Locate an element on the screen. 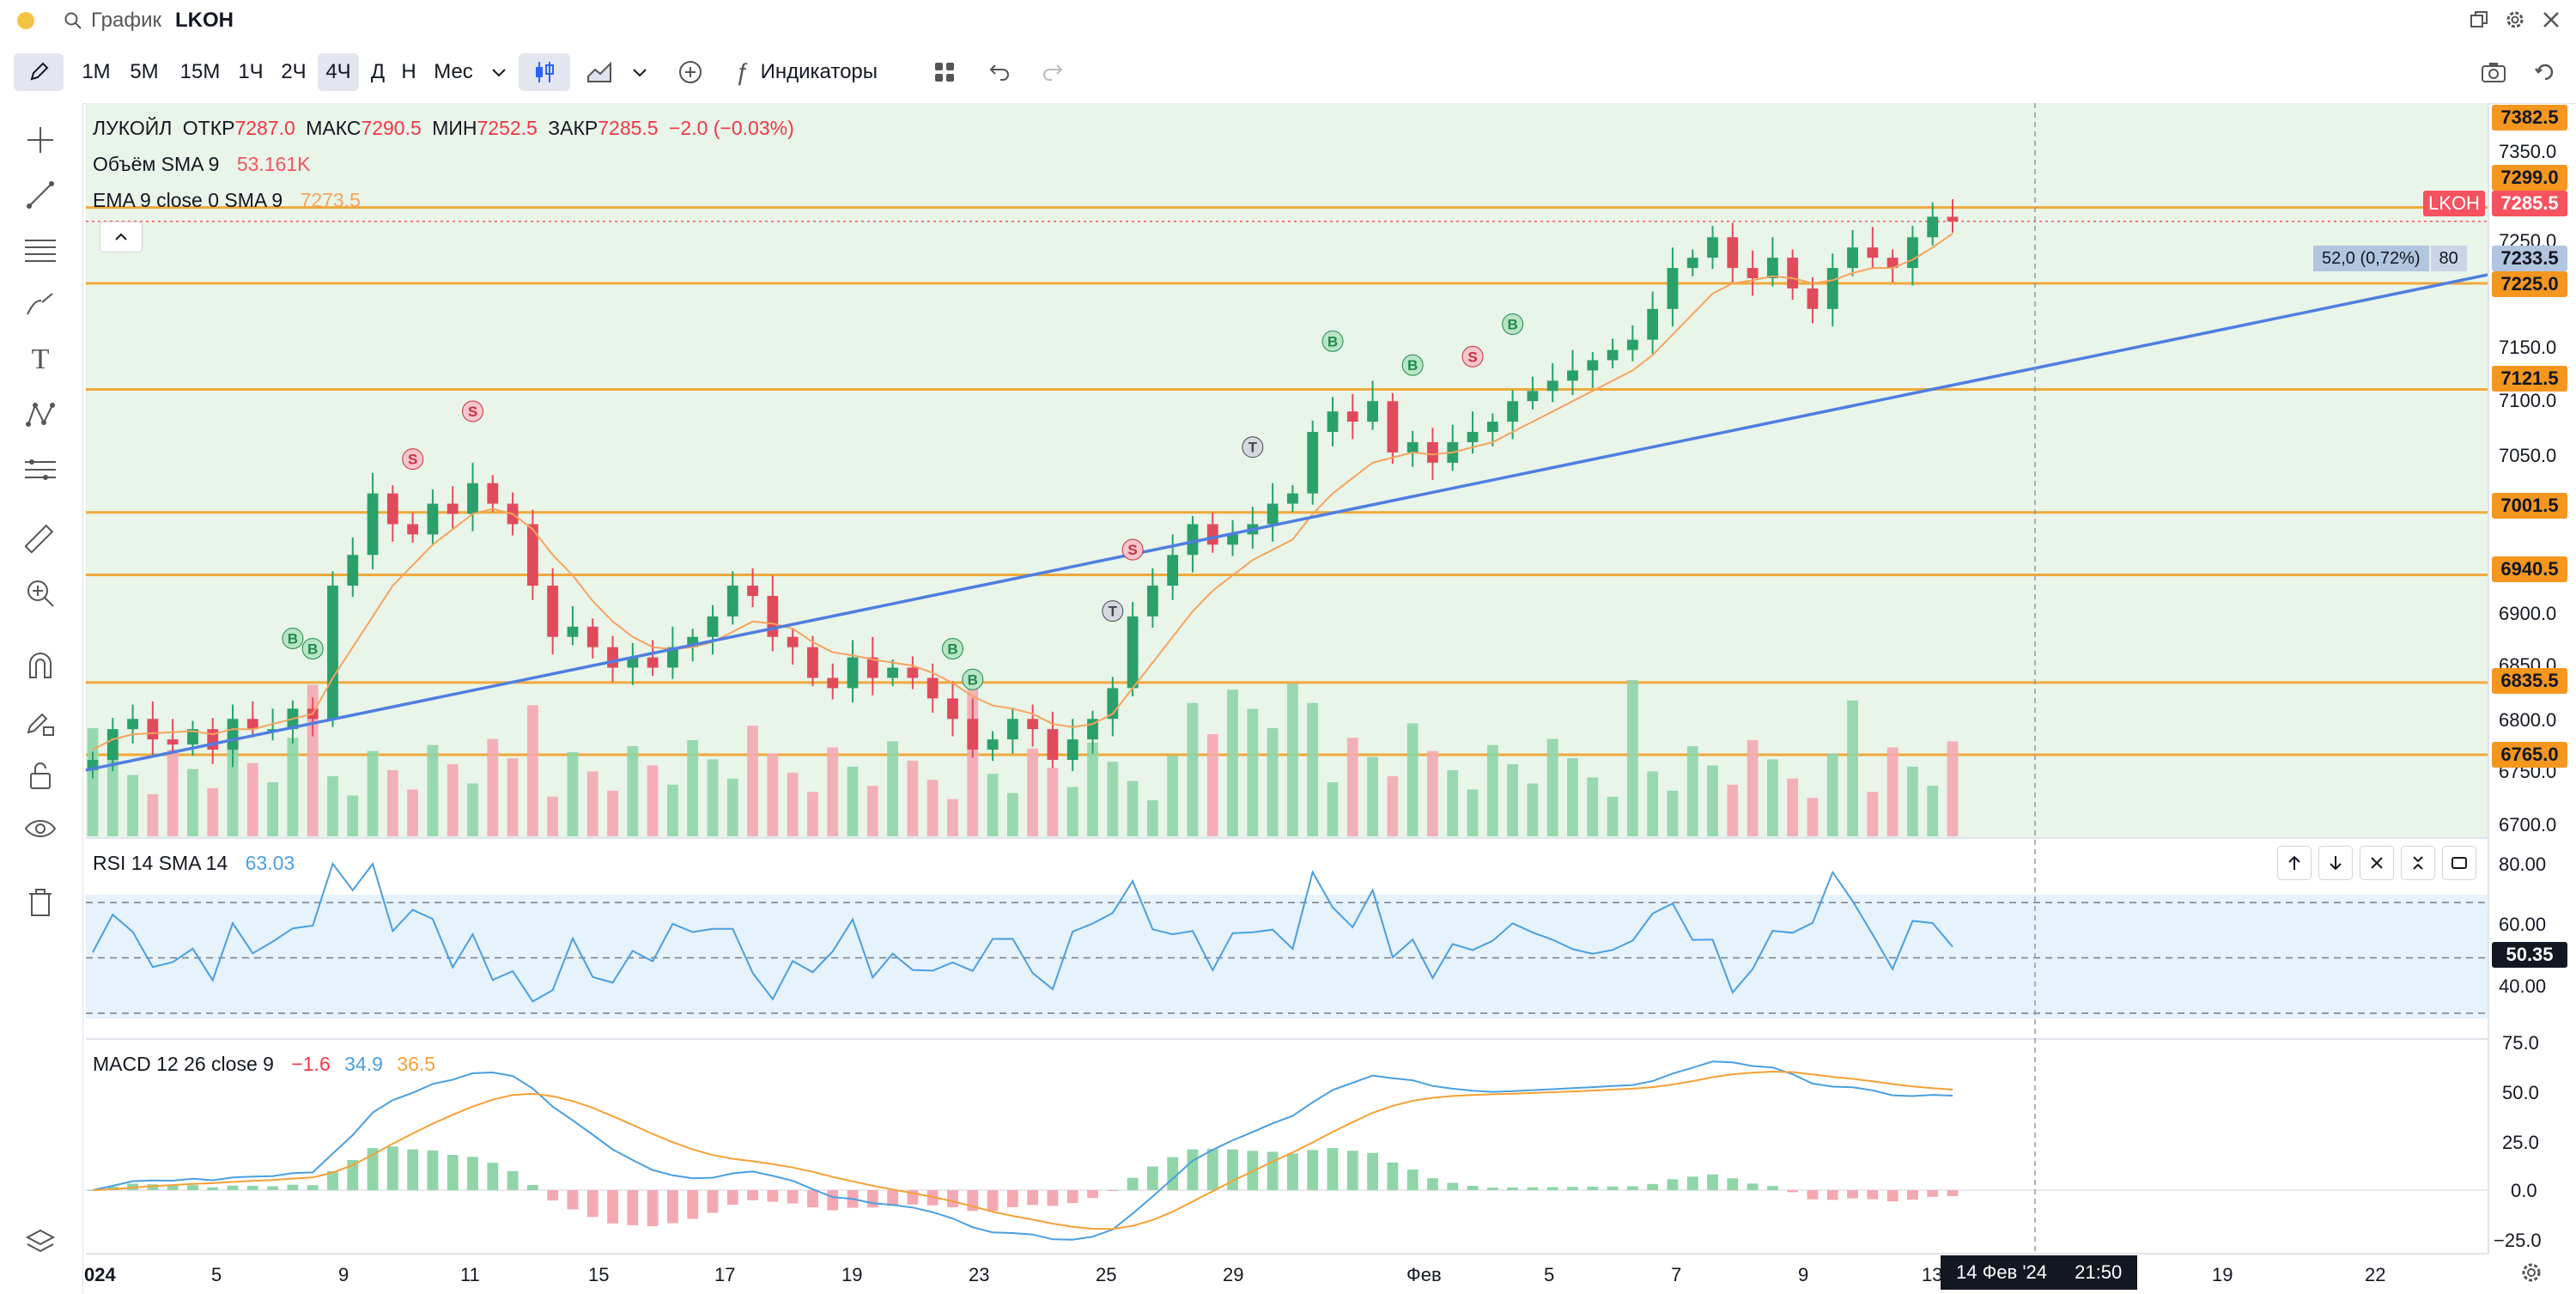  chevron-up-icon is located at coordinates (121, 236).